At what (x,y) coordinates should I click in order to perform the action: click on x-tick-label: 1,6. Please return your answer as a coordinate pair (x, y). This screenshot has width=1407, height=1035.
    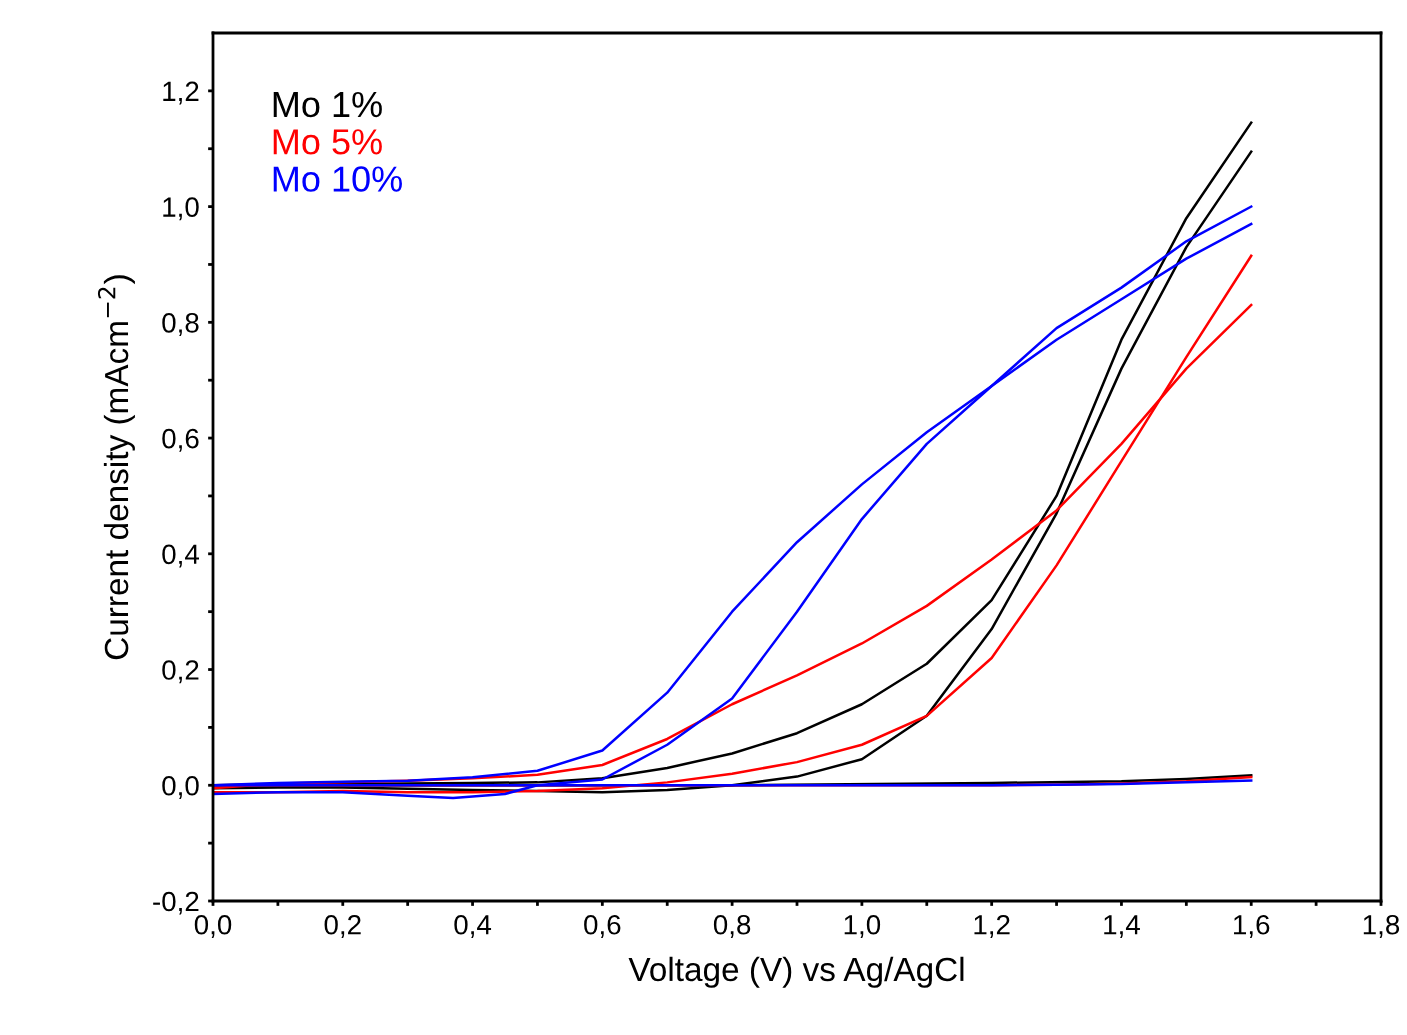
    Looking at the image, I should click on (1252, 926).